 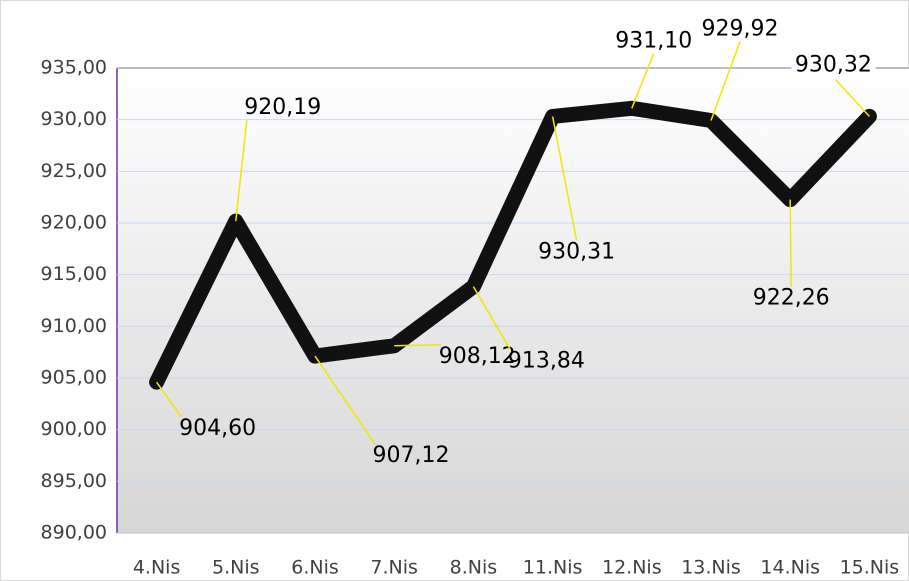 What do you see at coordinates (870, 568) in the screenshot?
I see `x-tick-label: 15.Nis` at bounding box center [870, 568].